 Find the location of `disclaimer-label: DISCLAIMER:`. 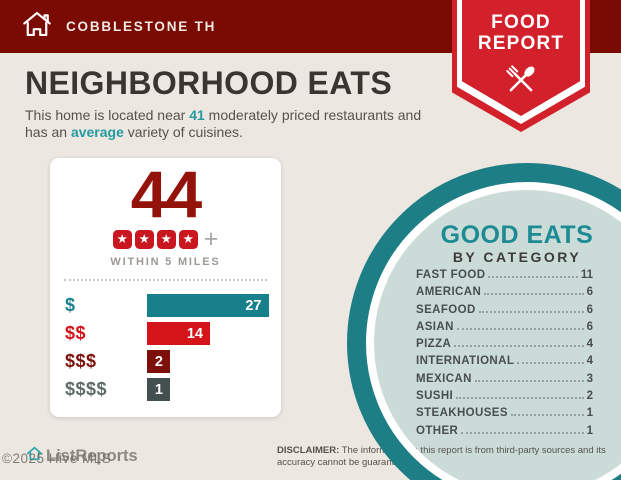

disclaimer-label: DISCLAIMER: is located at coordinates (308, 450).